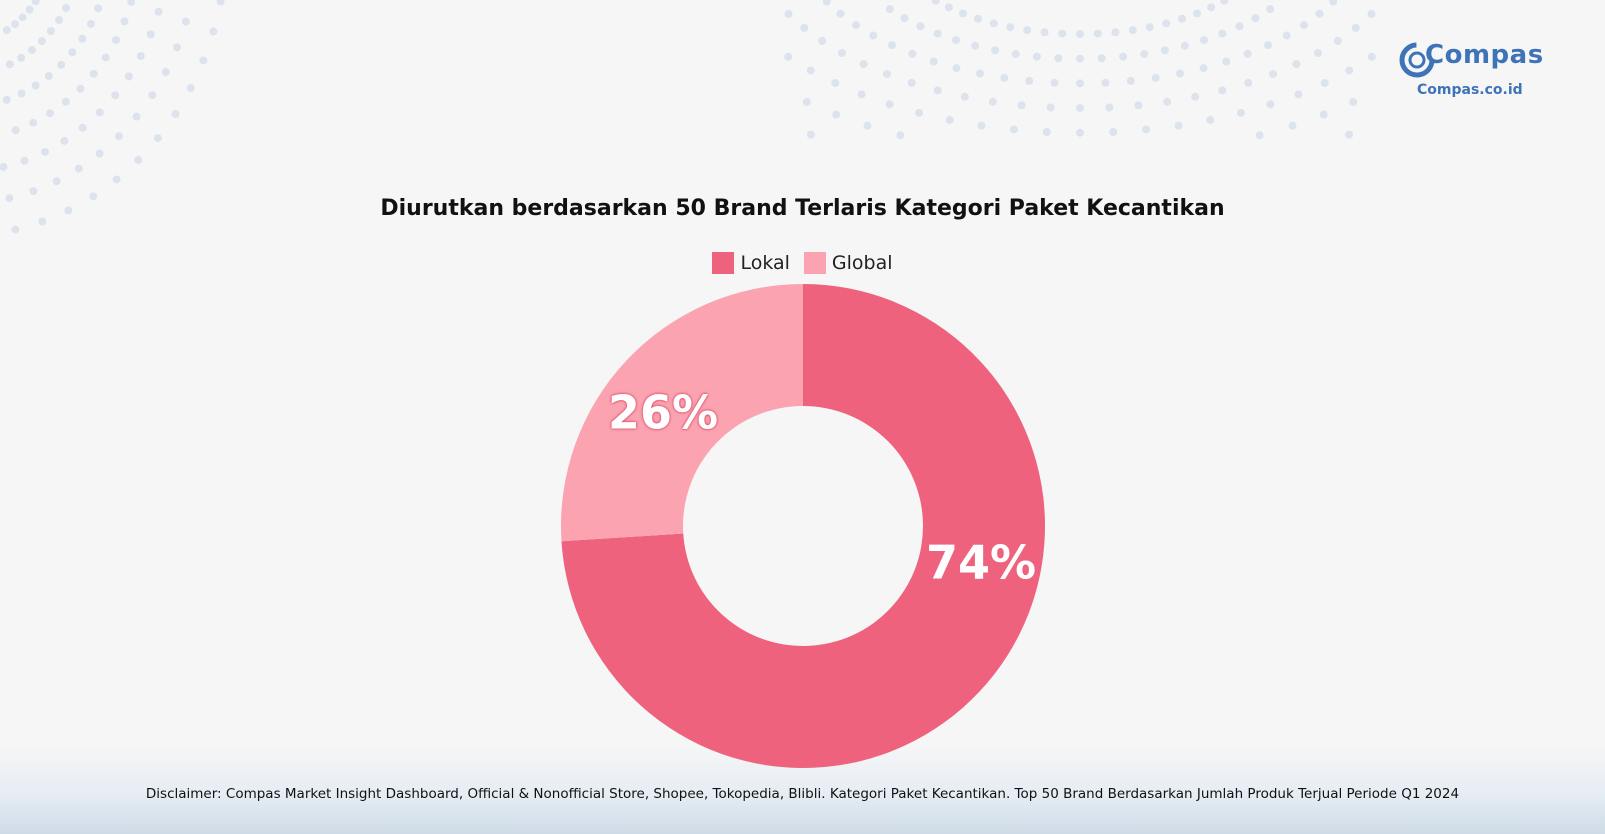 This screenshot has height=834, width=1605. I want to click on compas-logo: Compas Compas.co.id, so click(1470, 70).